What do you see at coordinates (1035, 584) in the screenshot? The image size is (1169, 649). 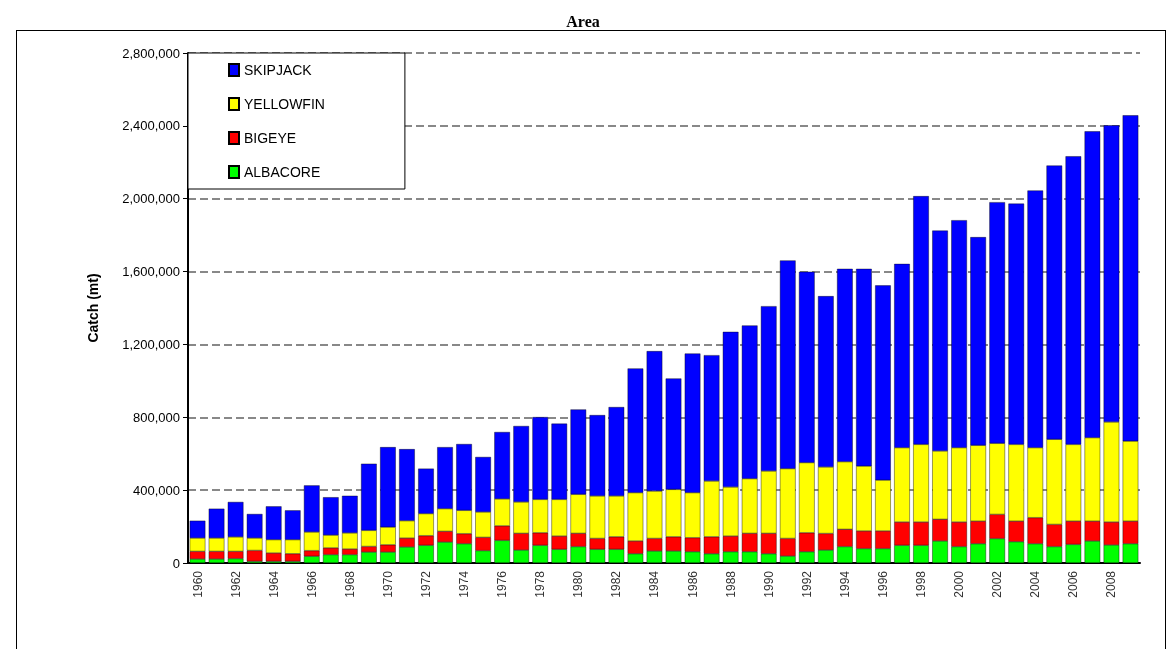 I see `x-tick-label: 2004` at bounding box center [1035, 584].